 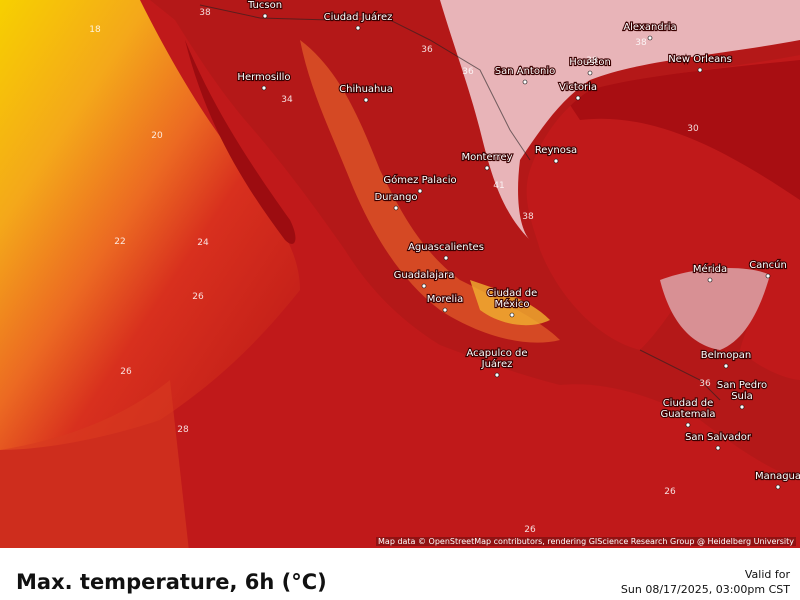 I want to click on city-label: San Salvador, so click(x=718, y=437).